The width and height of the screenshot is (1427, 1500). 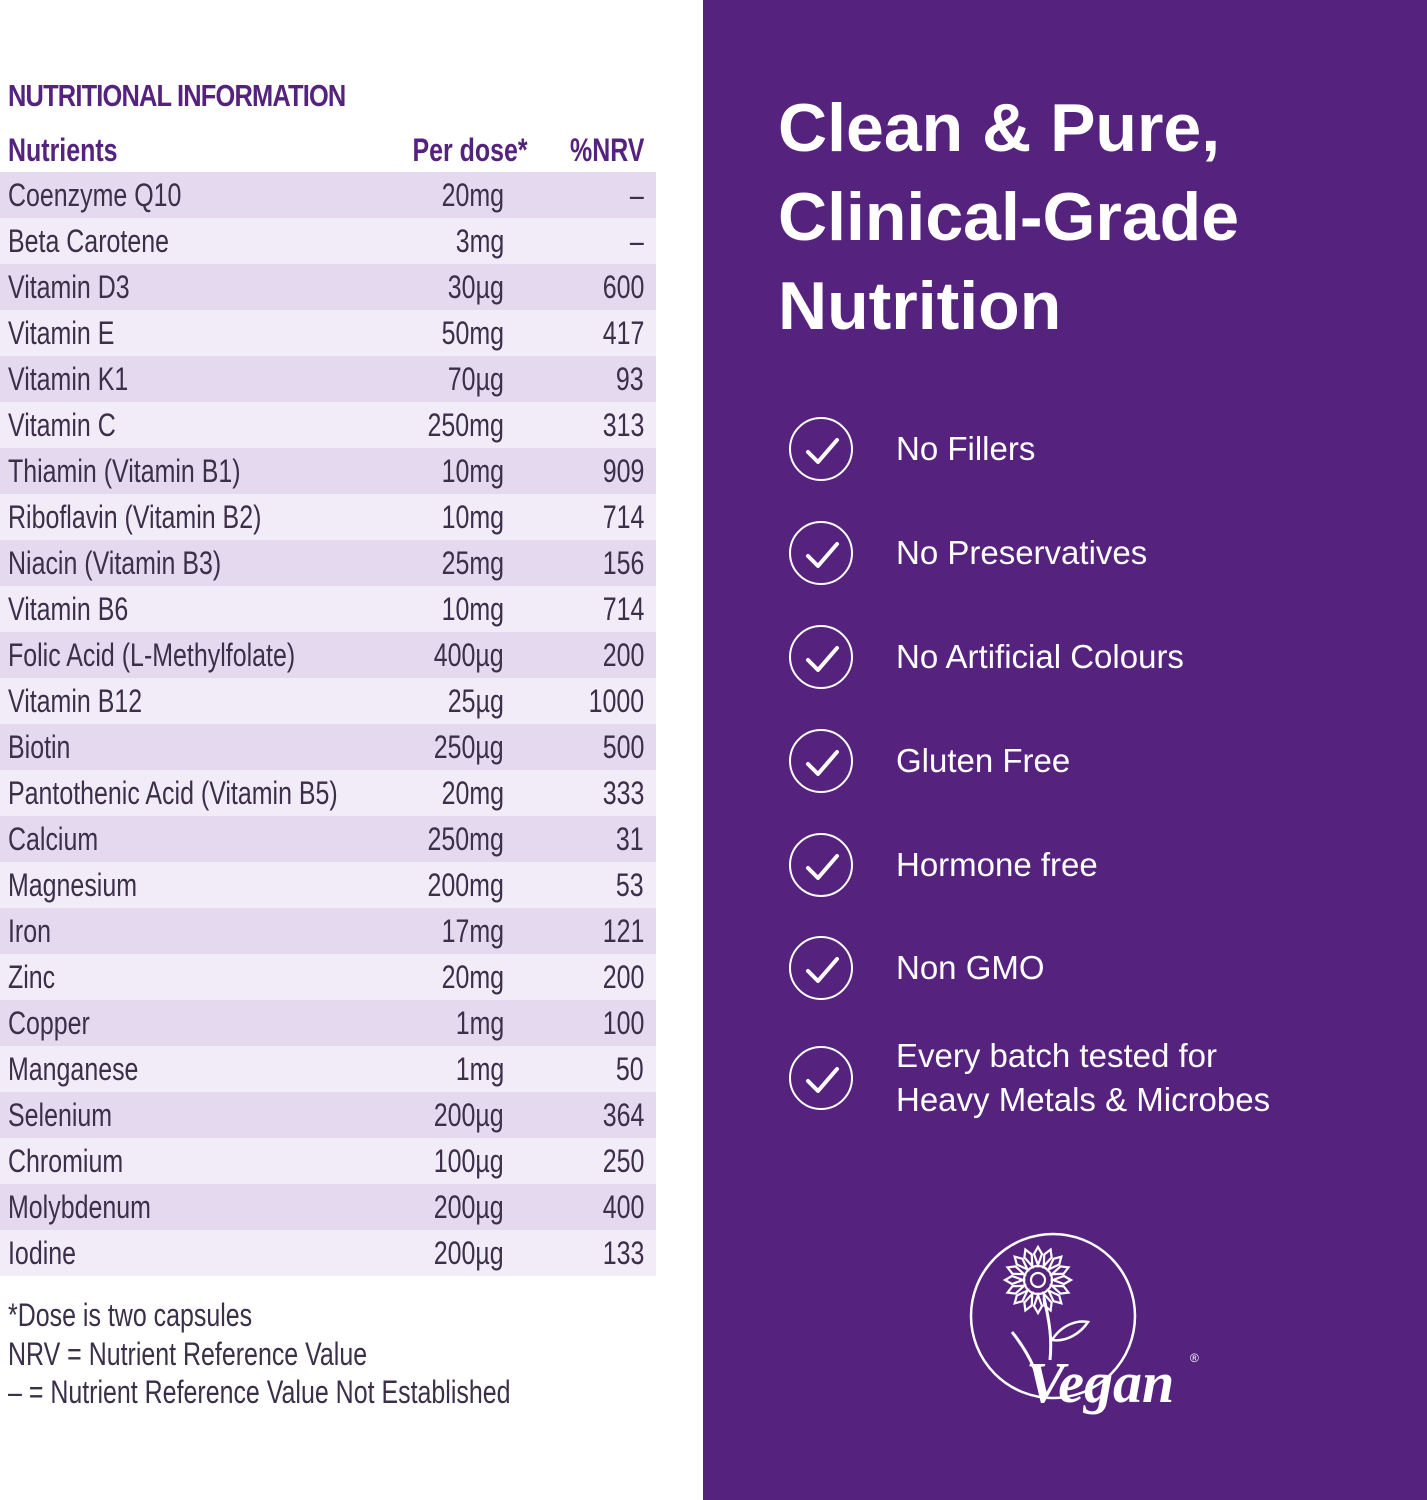 I want to click on per-dose-cell: 200mg, so click(x=442, y=885).